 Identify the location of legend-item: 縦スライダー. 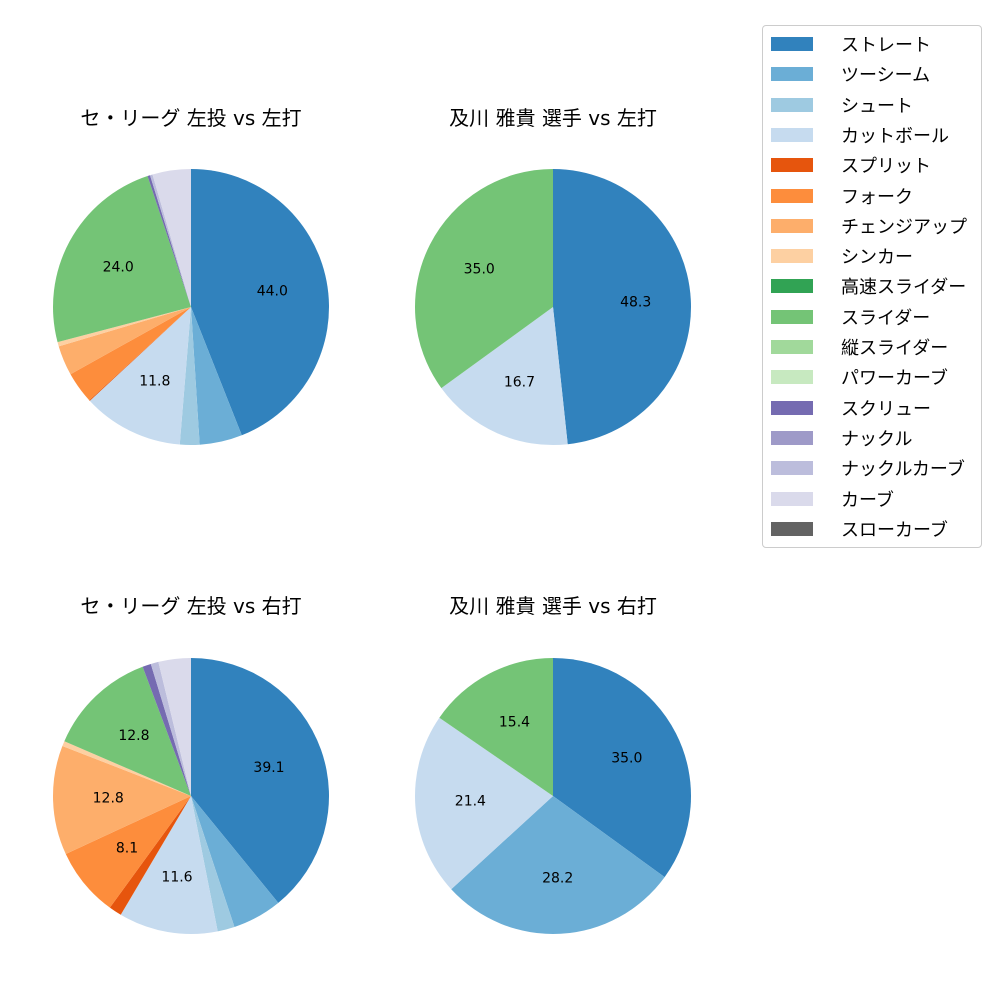
(859, 347).